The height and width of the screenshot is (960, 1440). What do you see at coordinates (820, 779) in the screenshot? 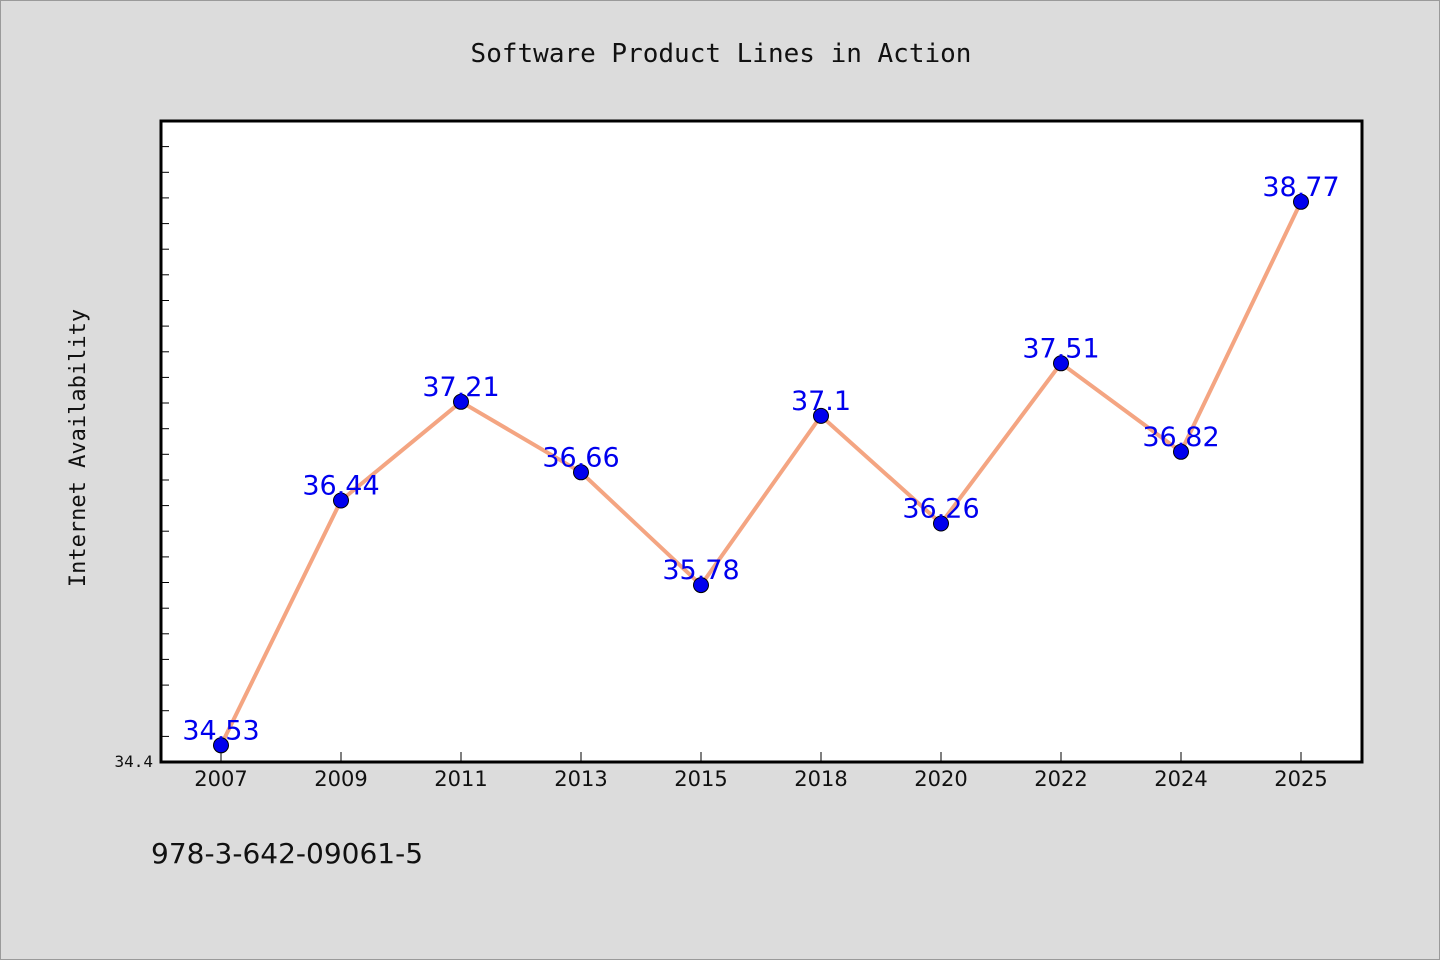
I see `x-tick-label: 2018` at bounding box center [820, 779].